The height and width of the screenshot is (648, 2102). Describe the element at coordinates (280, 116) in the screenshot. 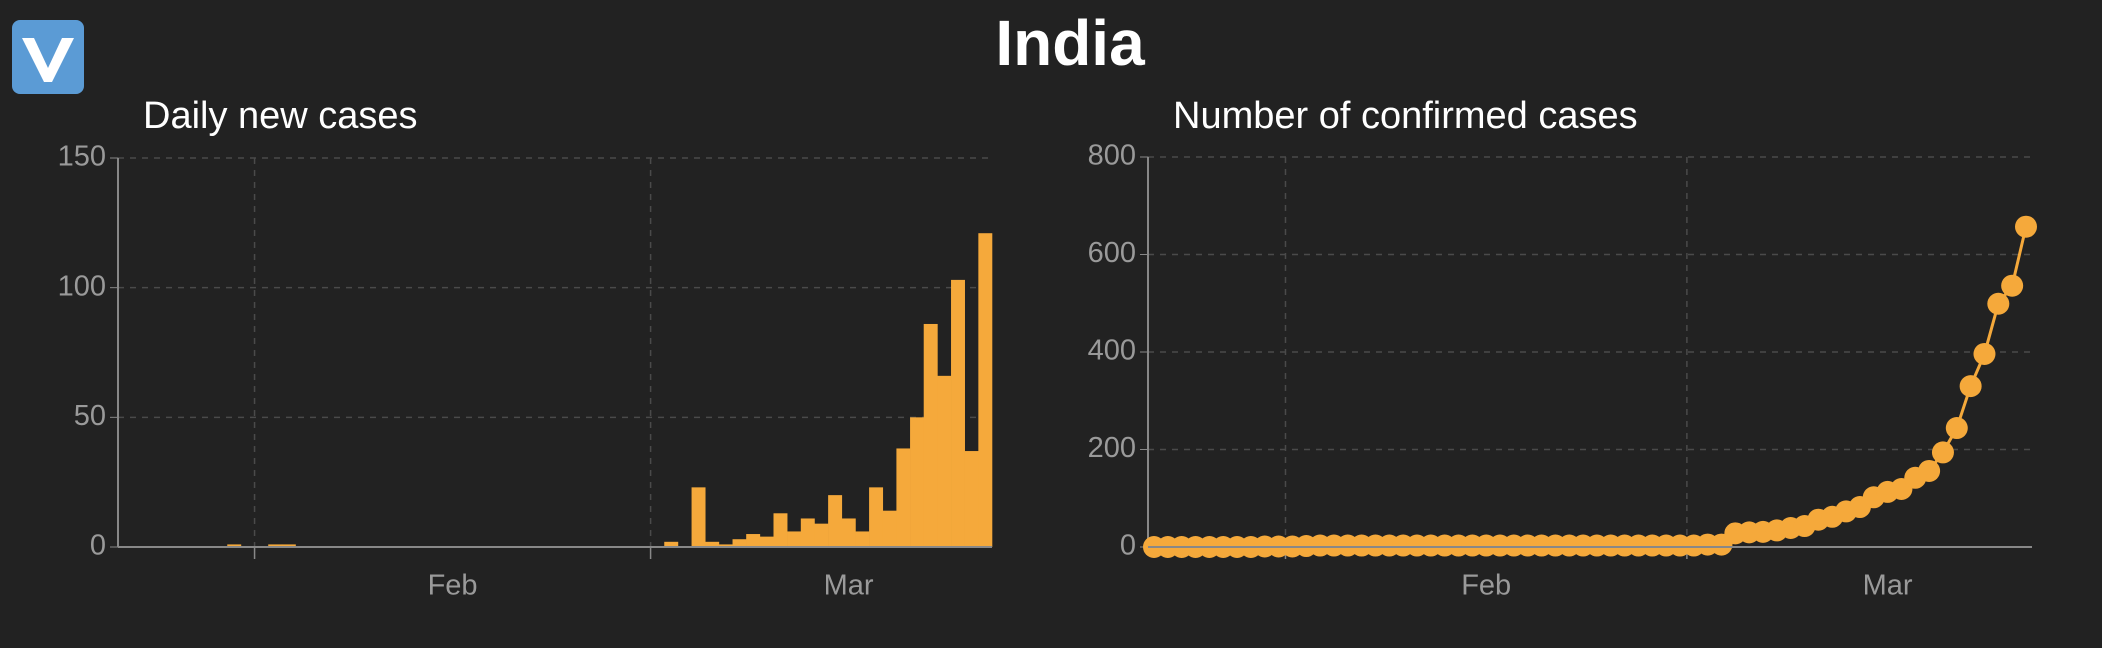

I see `chart-title: Daily new cases` at that location.